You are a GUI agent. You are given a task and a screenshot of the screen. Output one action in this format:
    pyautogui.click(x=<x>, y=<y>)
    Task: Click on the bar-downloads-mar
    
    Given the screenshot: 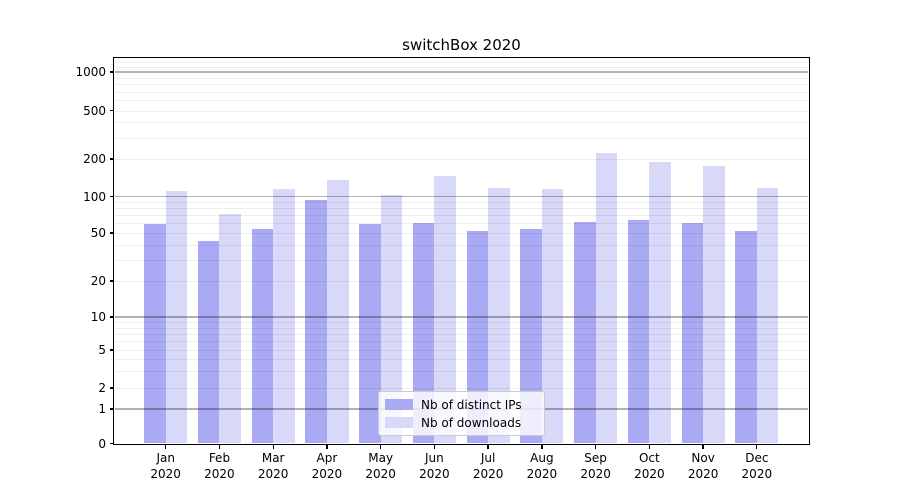 What is the action you would take?
    pyautogui.click(x=284, y=316)
    